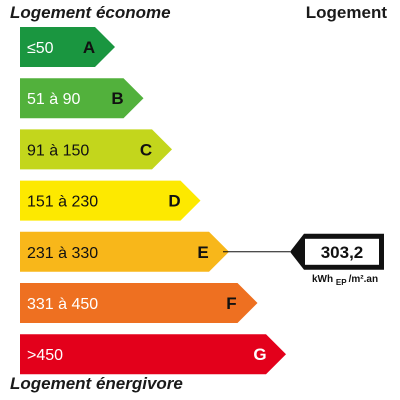 The height and width of the screenshot is (400, 400). Describe the element at coordinates (345, 280) in the screenshot. I see `indicator-unit: kWh EP /m².an` at that location.